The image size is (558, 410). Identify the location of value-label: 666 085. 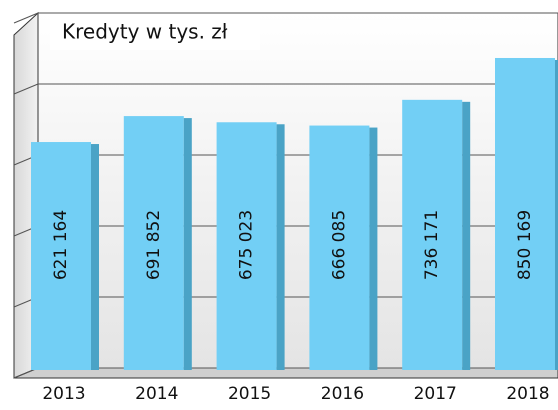
(339, 245).